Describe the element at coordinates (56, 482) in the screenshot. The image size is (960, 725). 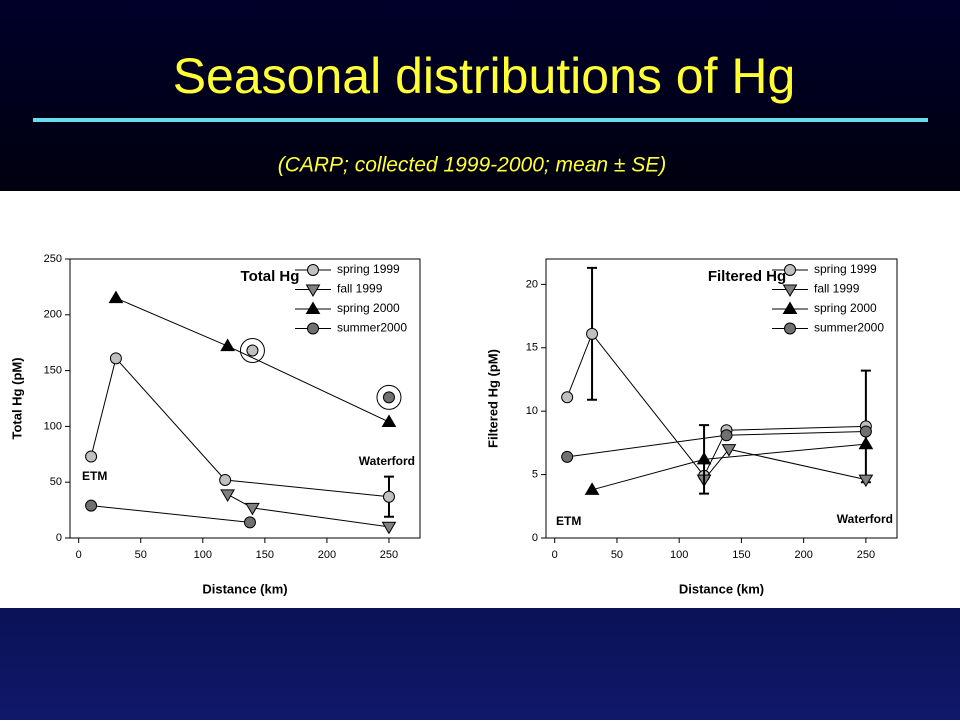
I see `y-tick-label: 50` at that location.